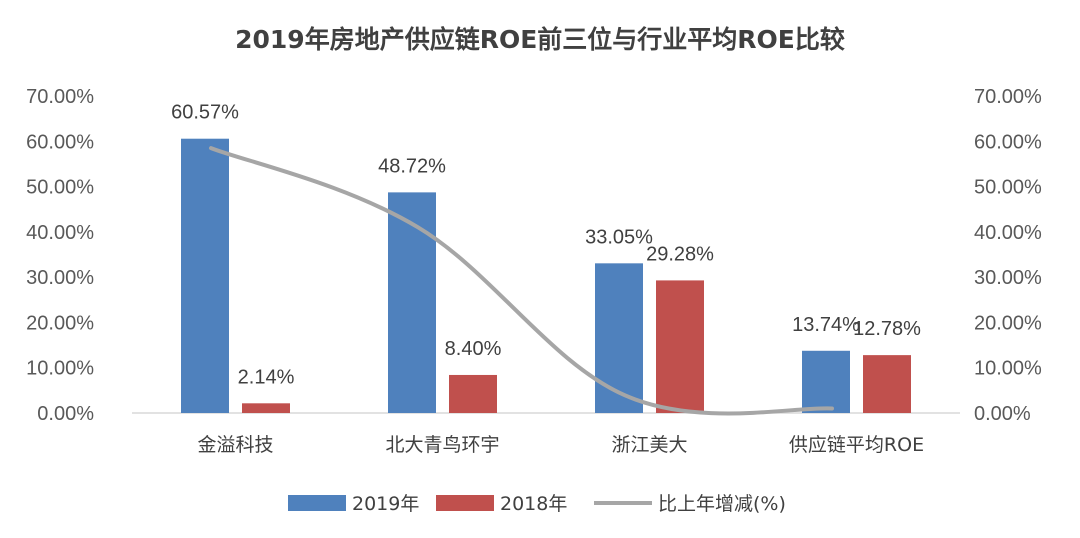 Image resolution: width=1080 pixels, height=538 pixels. Describe the element at coordinates (680, 254) in the screenshot. I see `data-label: 29.28%` at that location.